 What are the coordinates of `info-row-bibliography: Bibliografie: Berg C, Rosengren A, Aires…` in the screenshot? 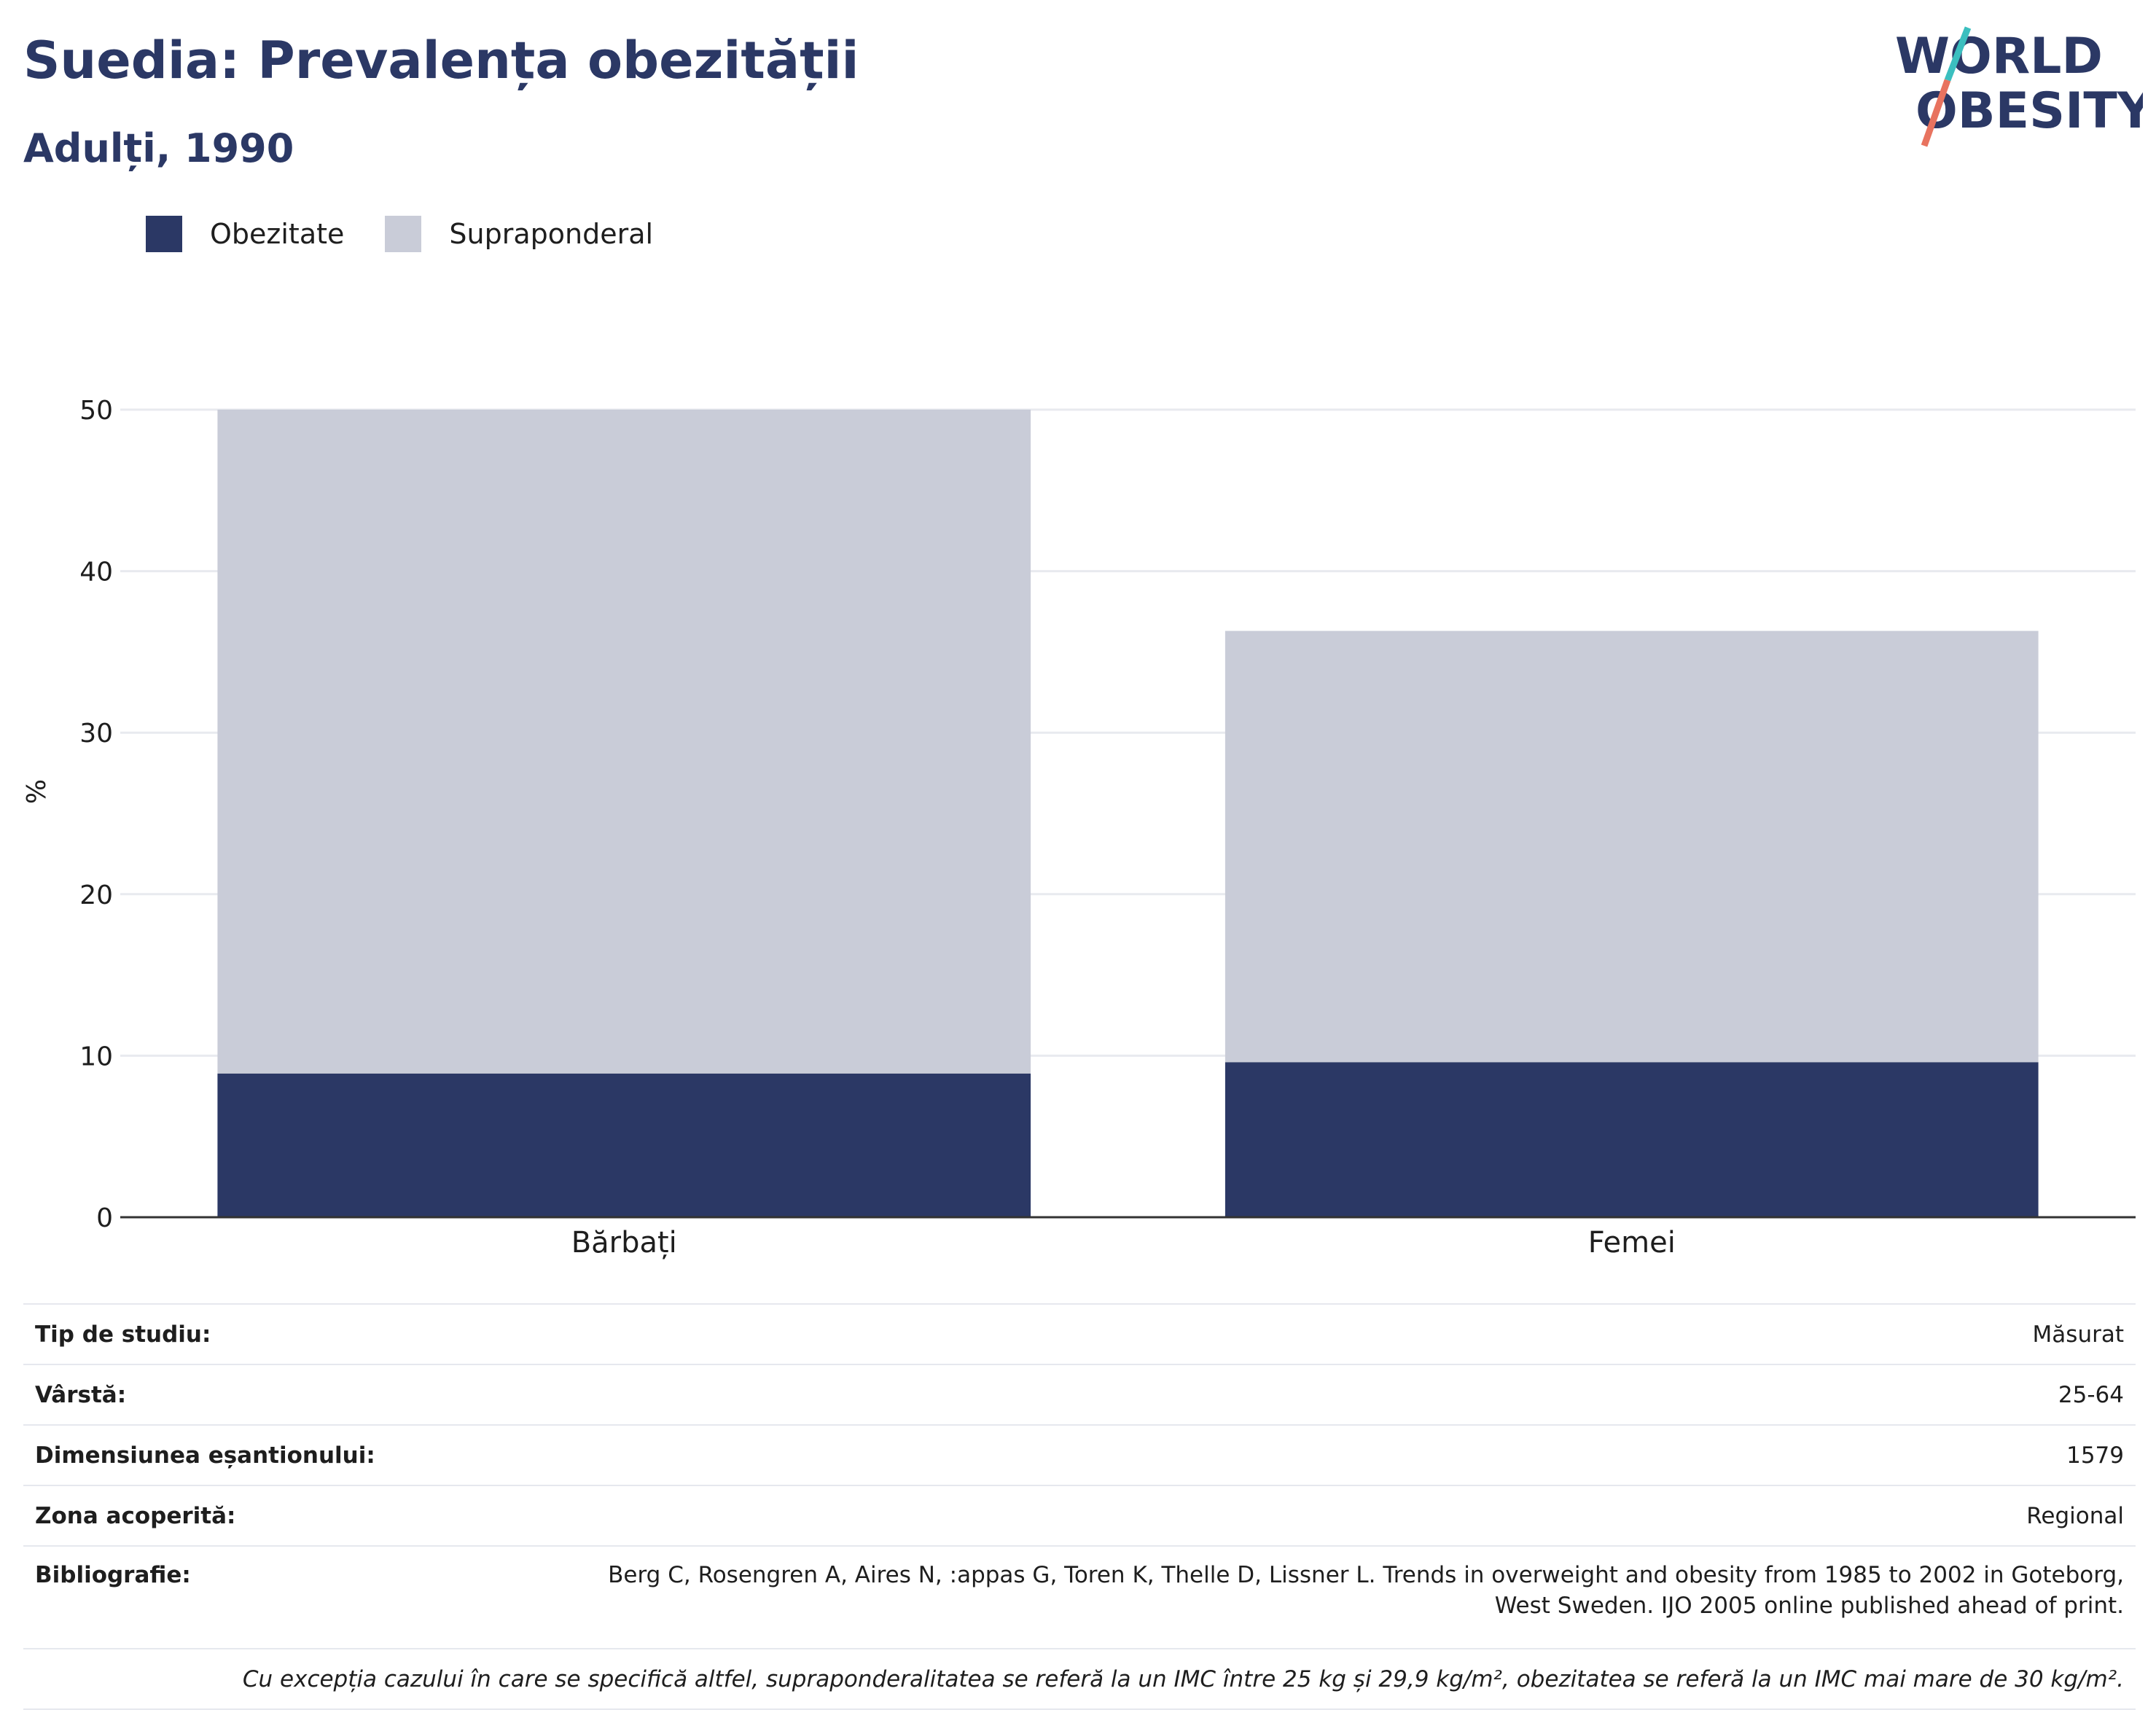 It's located at (1079, 1597).